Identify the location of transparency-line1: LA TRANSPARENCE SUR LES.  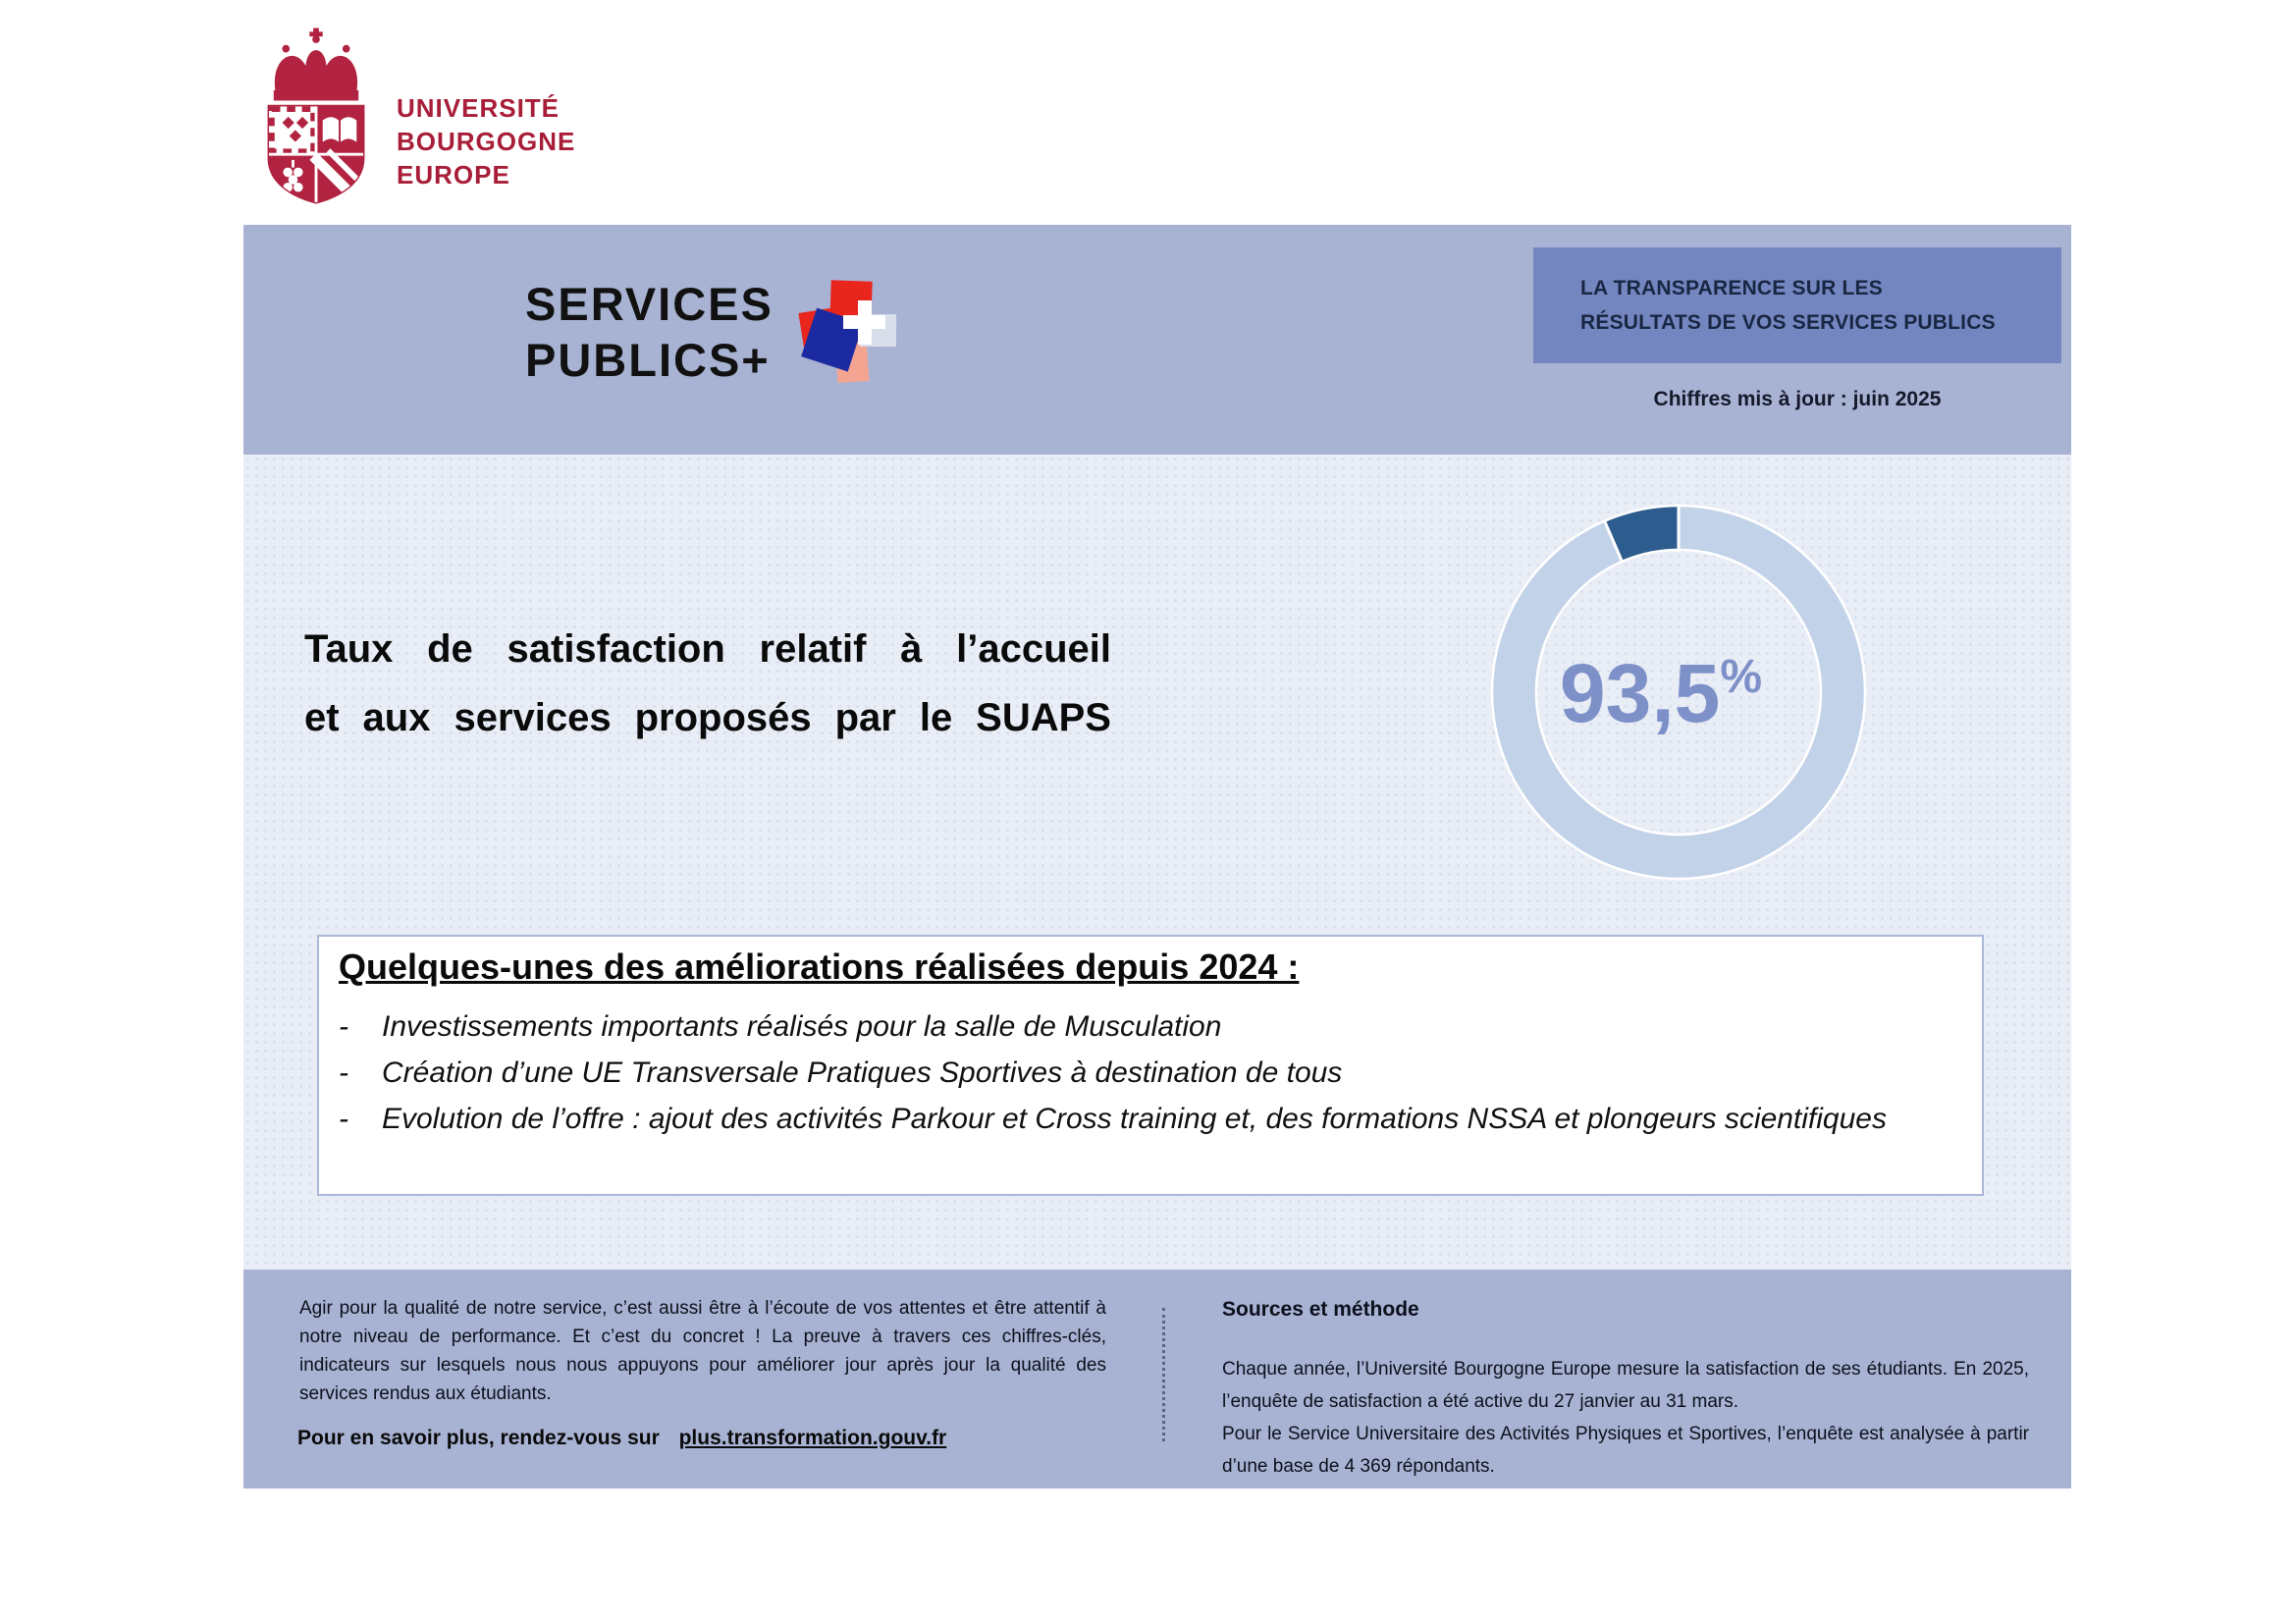
(1731, 288).